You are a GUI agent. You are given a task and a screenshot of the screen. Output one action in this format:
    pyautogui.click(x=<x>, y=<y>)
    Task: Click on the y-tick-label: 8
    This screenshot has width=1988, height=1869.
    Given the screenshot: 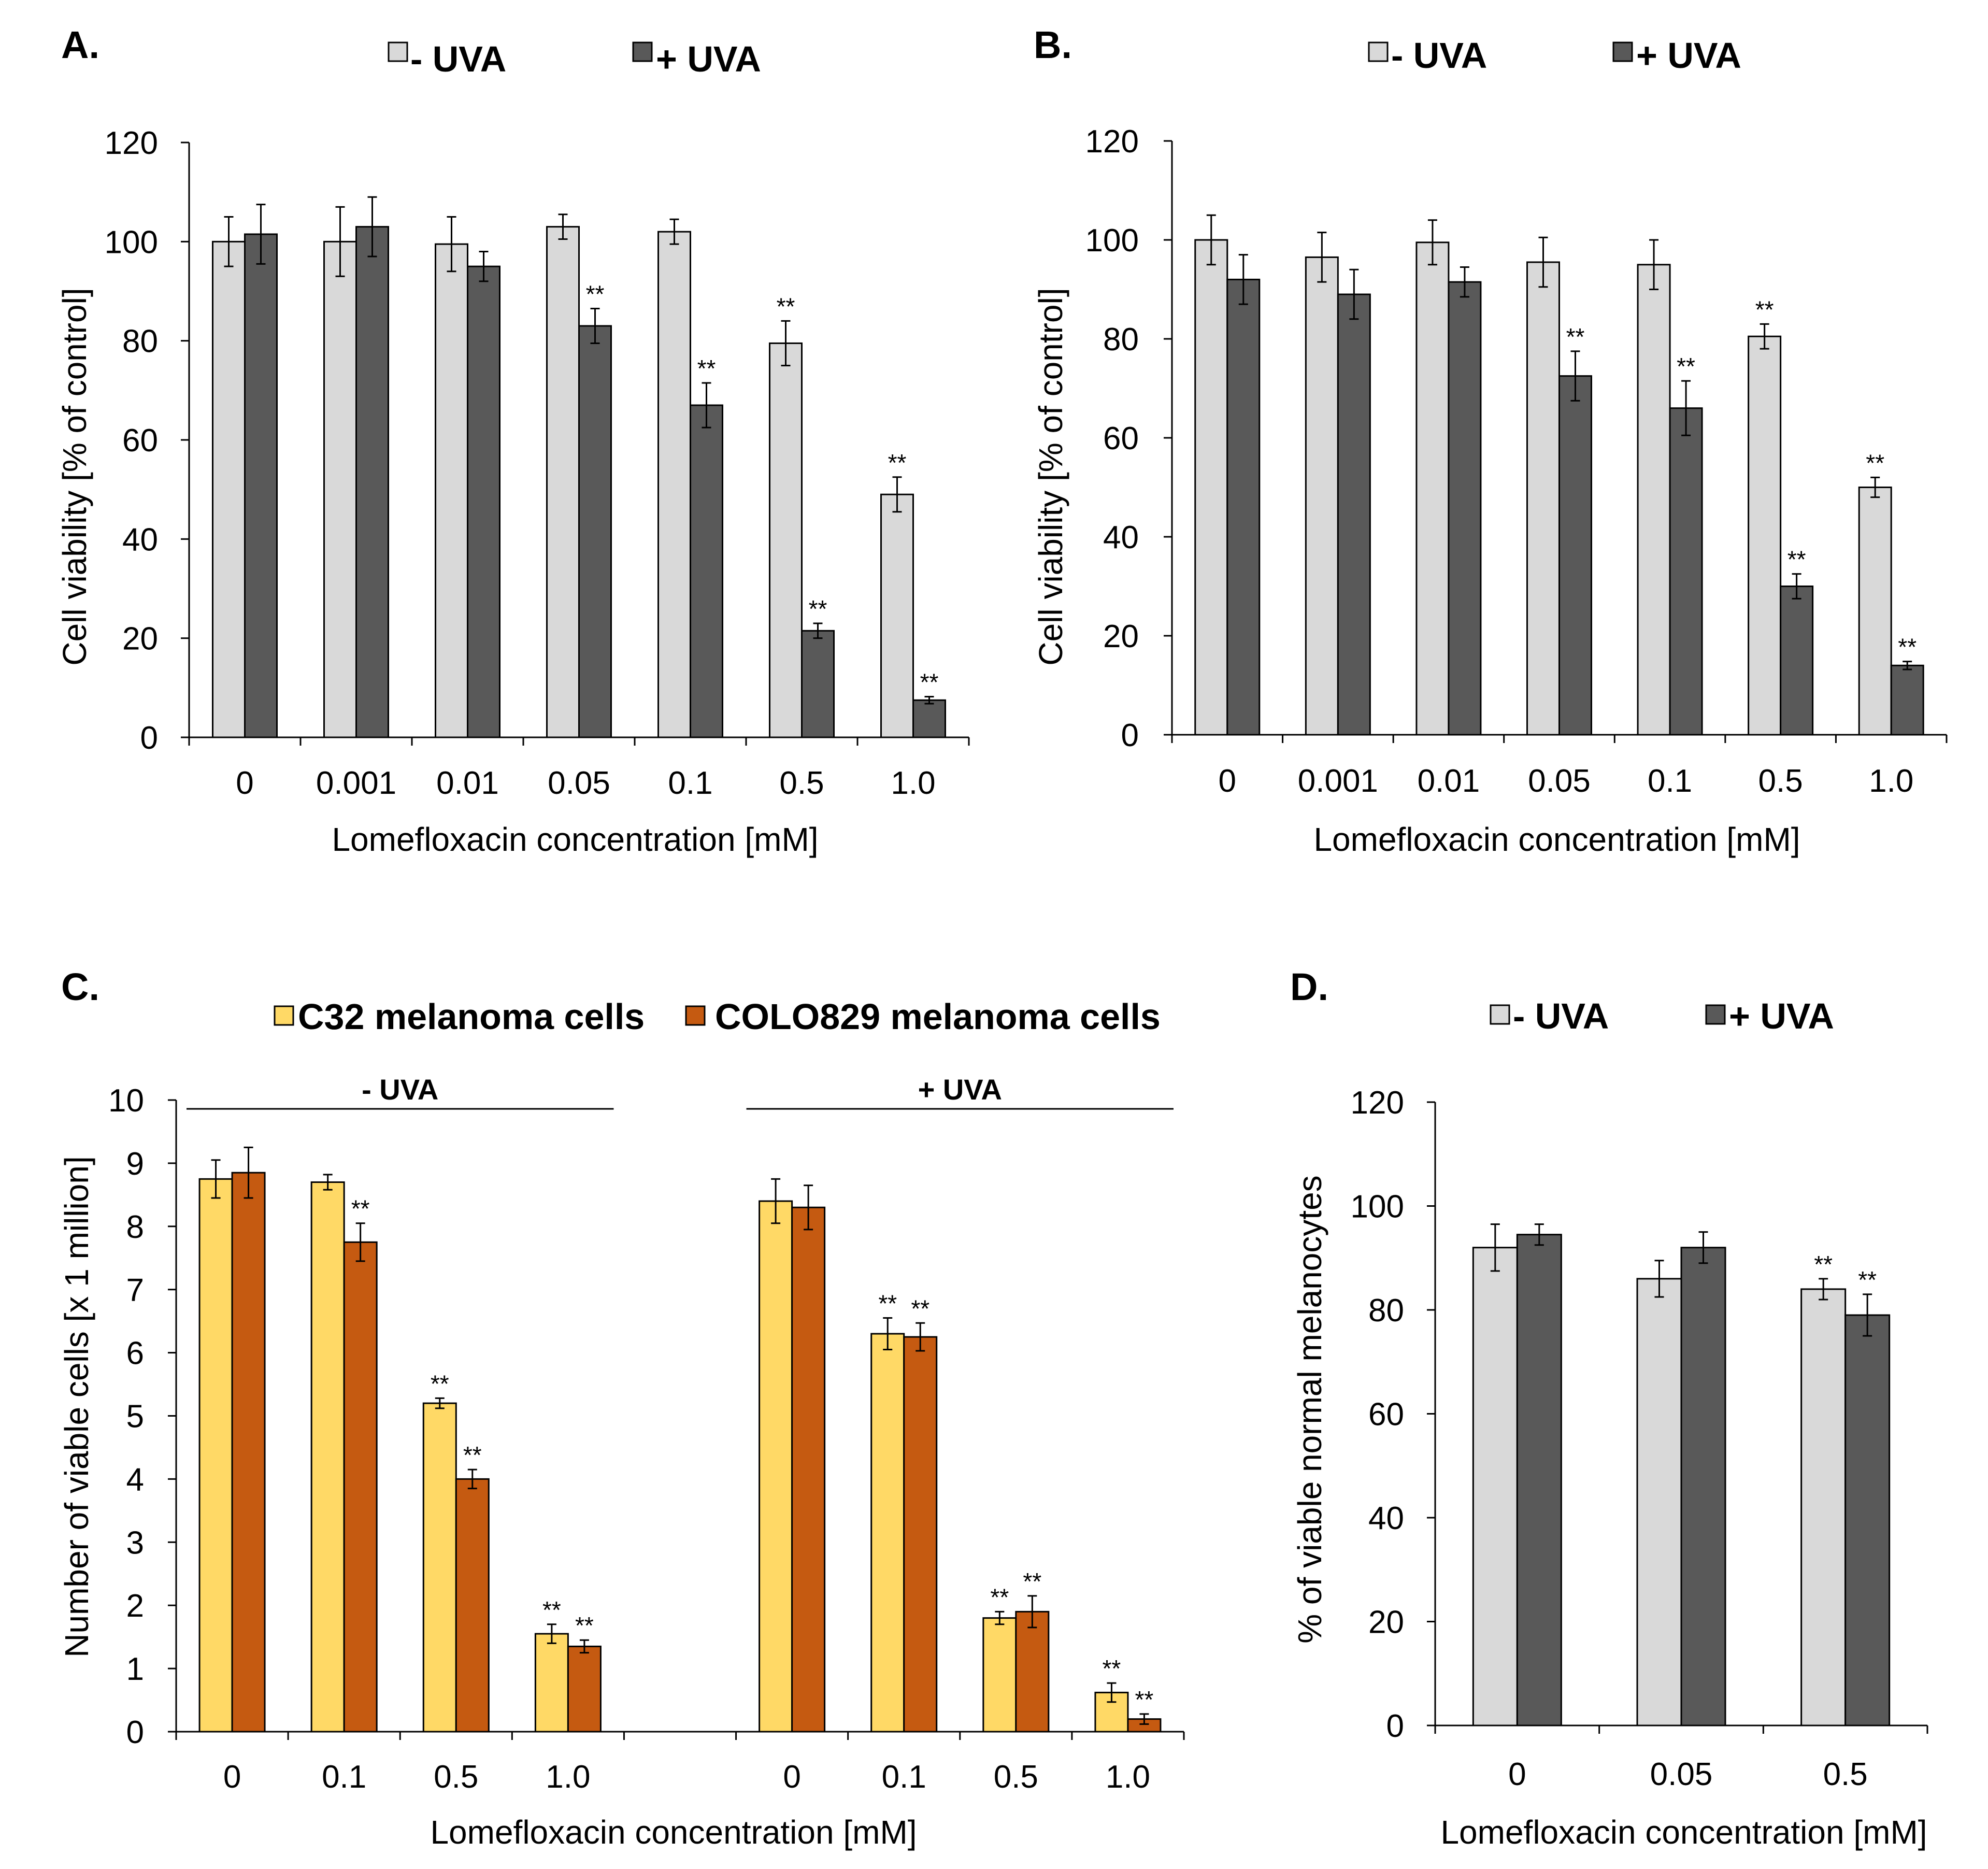 What is the action you would take?
    pyautogui.click(x=135, y=1227)
    